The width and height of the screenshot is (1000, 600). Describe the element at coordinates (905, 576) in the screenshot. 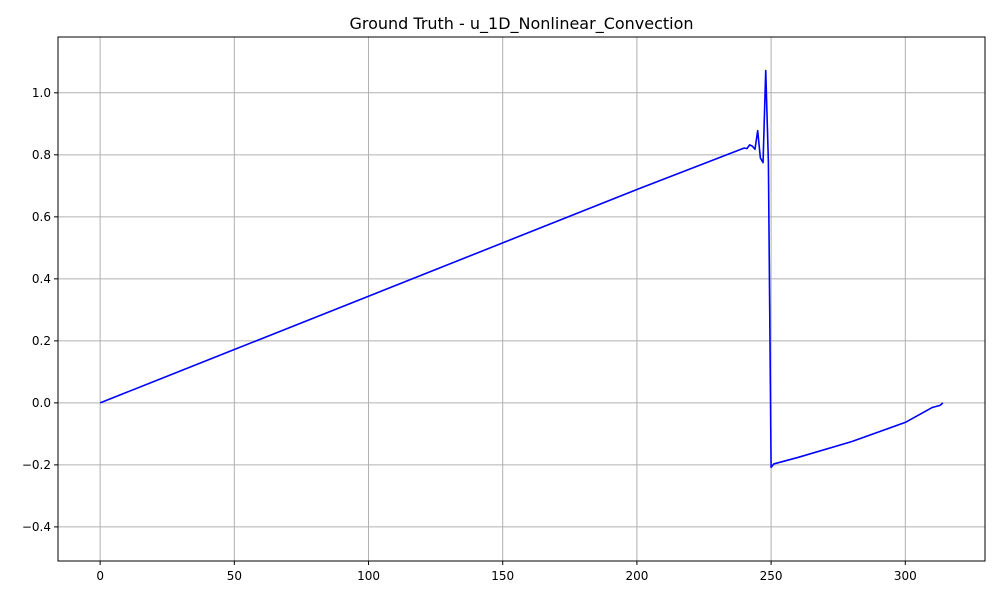

I see `x-tick-label: 300` at that location.